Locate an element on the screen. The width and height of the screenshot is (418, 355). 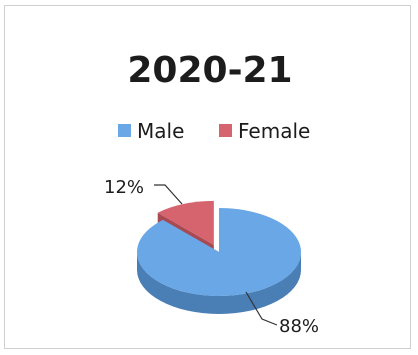
leader-line-male is located at coordinates (261, 308).